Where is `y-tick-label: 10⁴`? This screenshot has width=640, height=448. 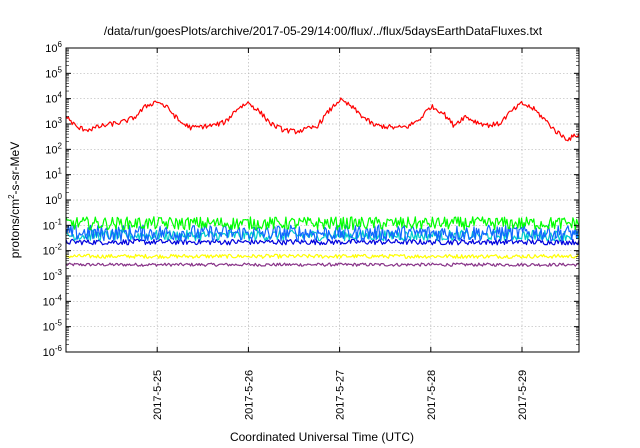
y-tick-label: 10⁴ is located at coordinates (53, 98).